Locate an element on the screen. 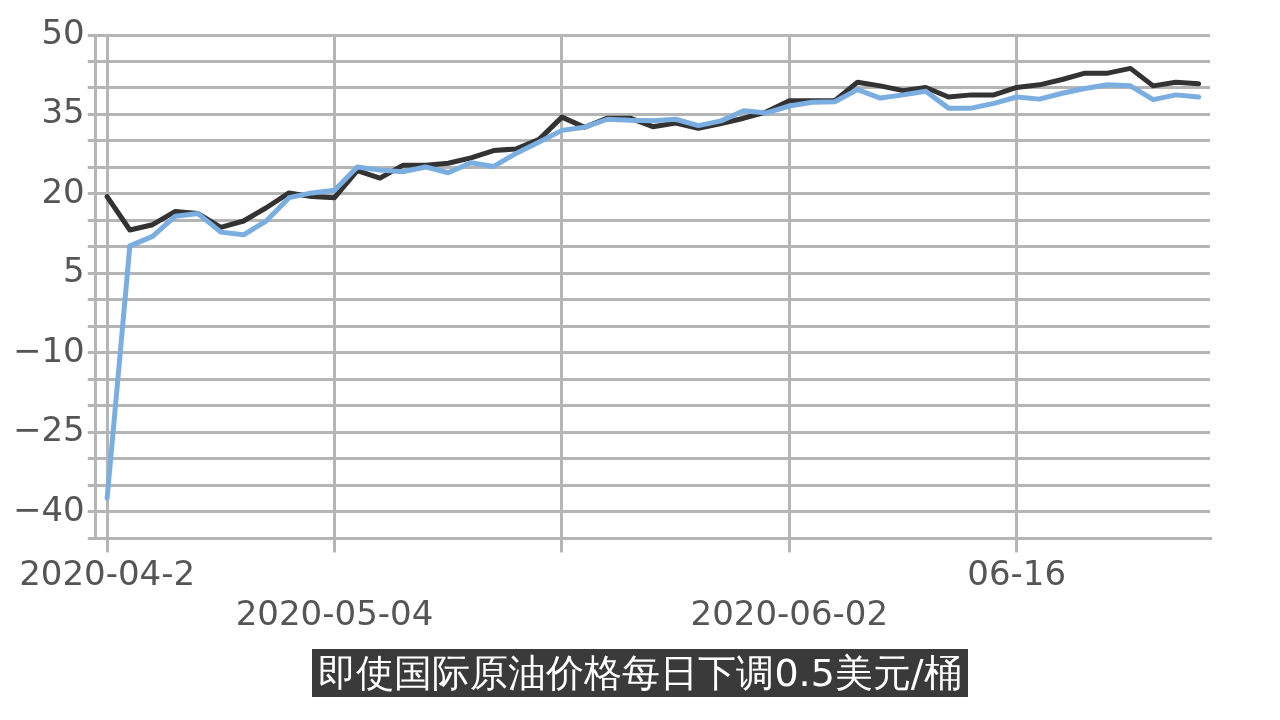 Image resolution: width=1280 pixels, height=720 pixels. x-tick-label: 2020-06-02 is located at coordinates (789, 613).